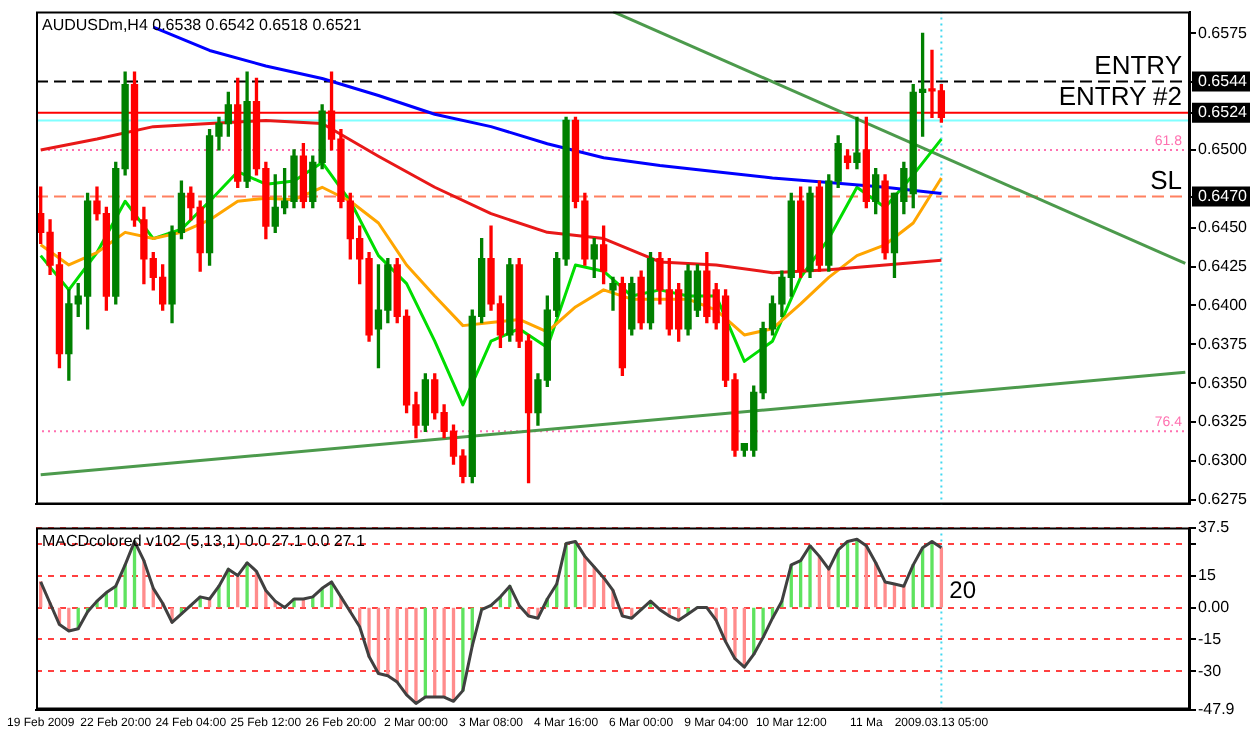 This screenshot has height=736, width=1250. I want to click on y-tick-label: 0.6470, so click(1223, 196).